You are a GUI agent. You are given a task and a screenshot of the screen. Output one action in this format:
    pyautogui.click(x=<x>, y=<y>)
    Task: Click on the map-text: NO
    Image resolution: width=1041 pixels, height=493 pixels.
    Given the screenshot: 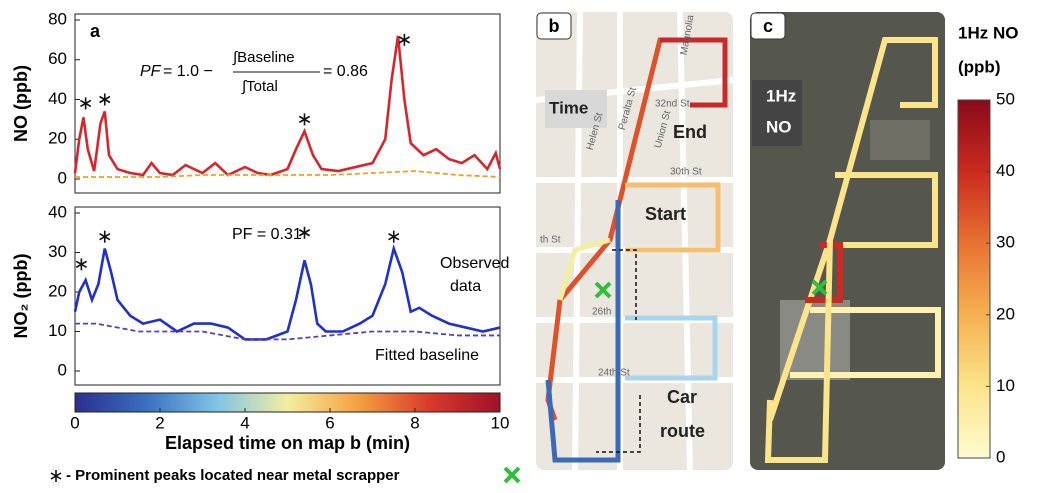 What is the action you would take?
    pyautogui.click(x=779, y=126)
    